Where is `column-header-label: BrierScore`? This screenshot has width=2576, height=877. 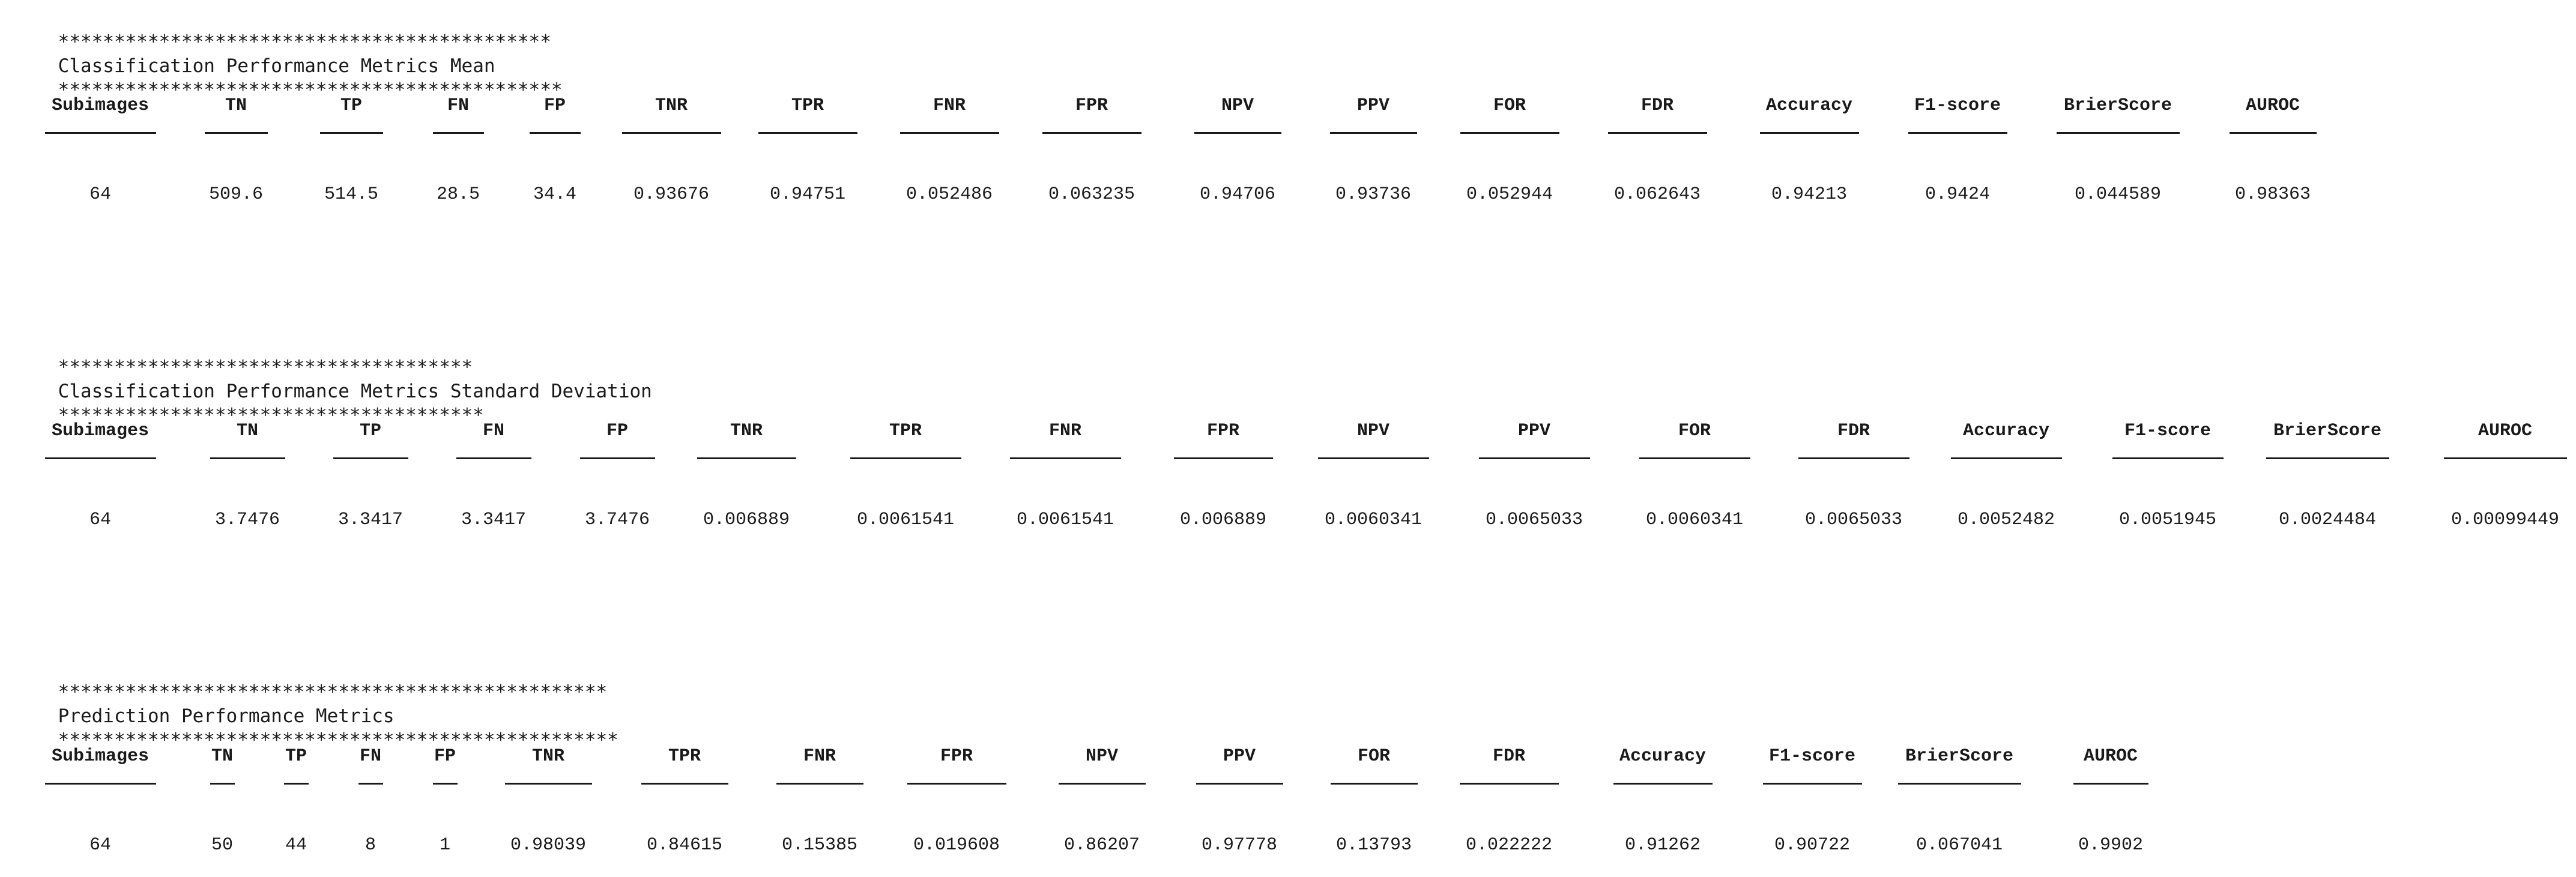 column-header-label: BrierScore is located at coordinates (2117, 105).